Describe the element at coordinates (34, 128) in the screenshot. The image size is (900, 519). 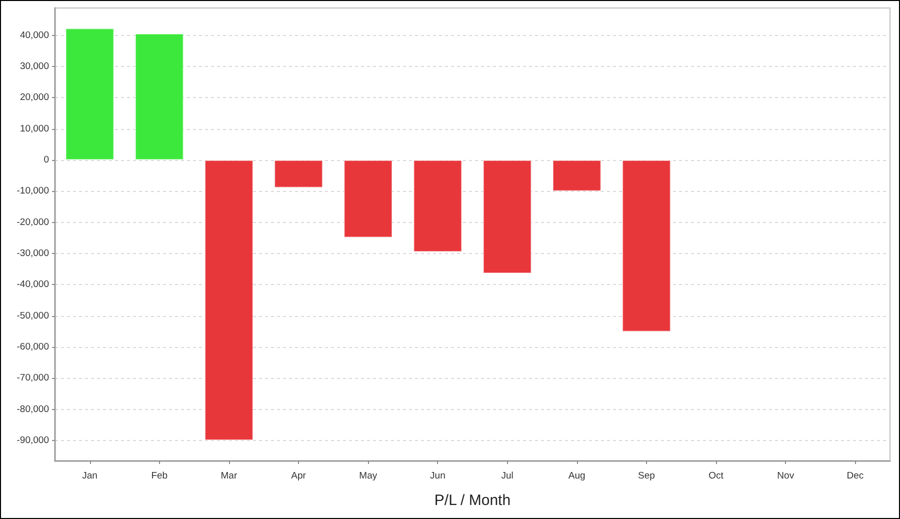
I see `y-tick-label: 10,000` at that location.